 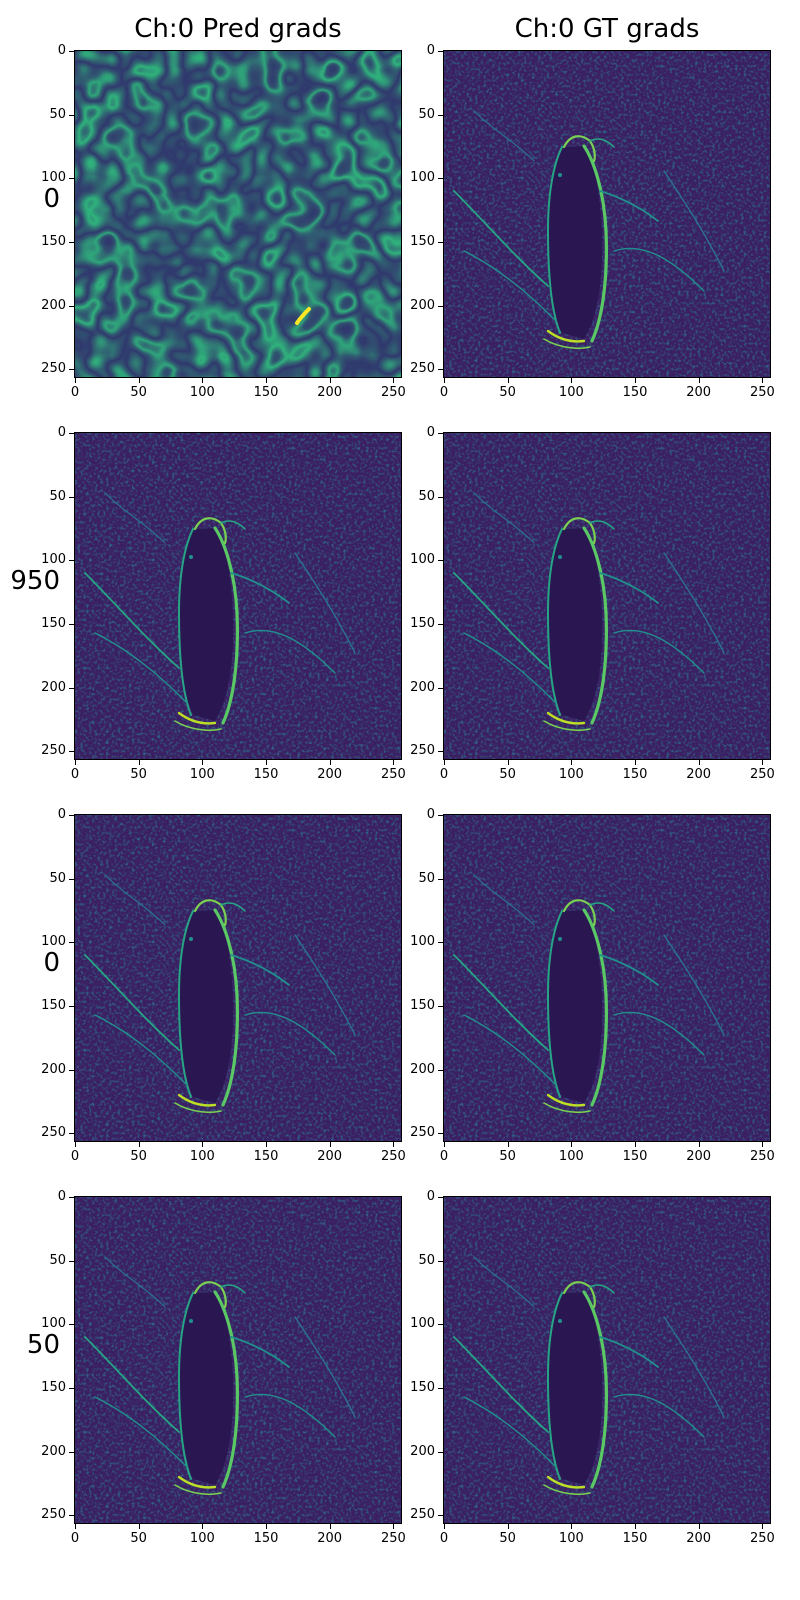 I want to click on penguin-body, so click(x=575, y=242).